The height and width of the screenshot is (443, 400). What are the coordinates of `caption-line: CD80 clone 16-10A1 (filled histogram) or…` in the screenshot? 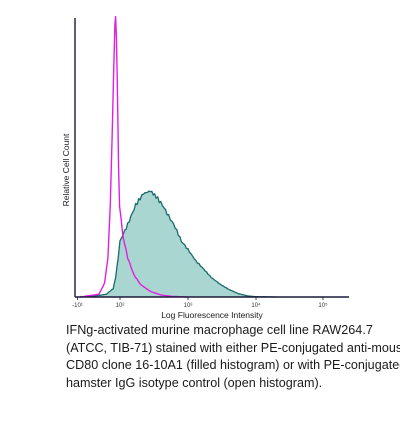 It's located at (233, 365).